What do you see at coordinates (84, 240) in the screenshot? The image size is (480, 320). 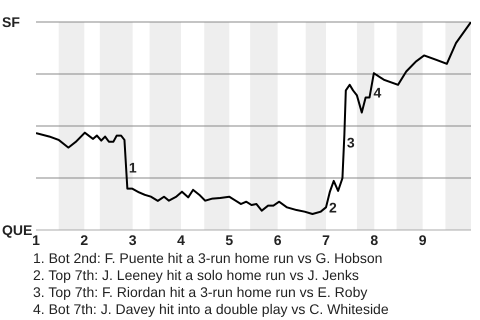 I see `x-tick-label: 2` at bounding box center [84, 240].